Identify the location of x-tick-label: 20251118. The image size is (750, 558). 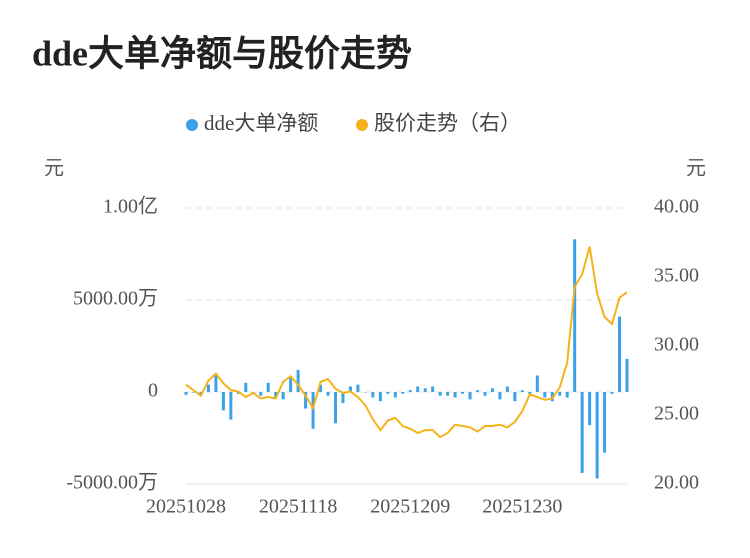
(298, 507).